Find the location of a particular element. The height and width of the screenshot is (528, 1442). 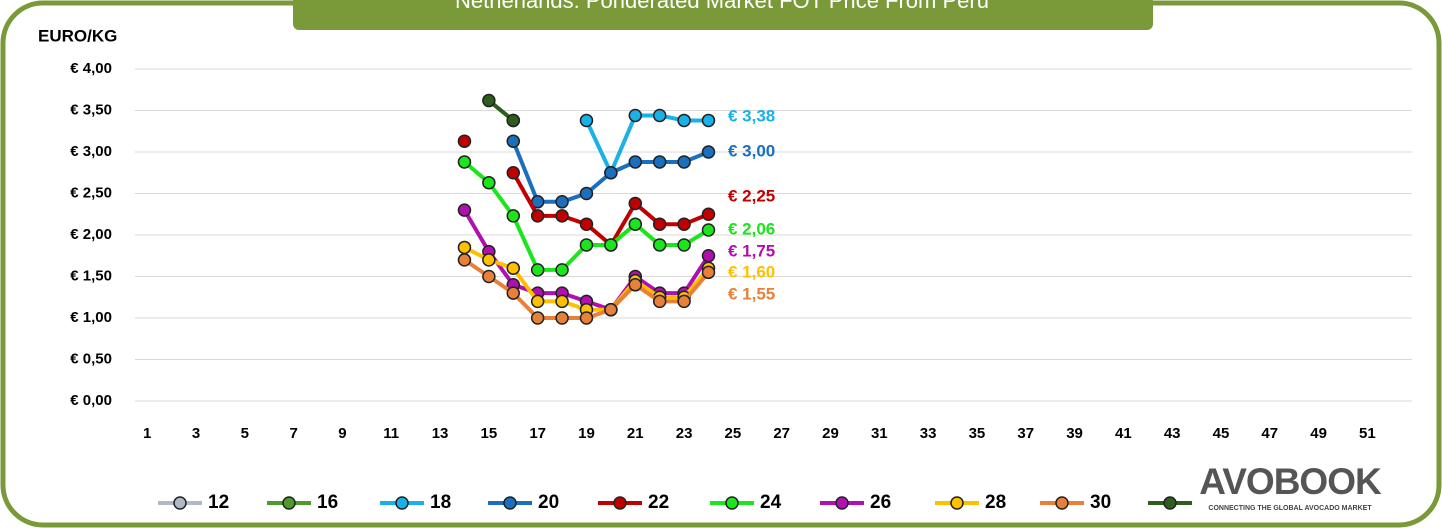

x-tick-label: 31 is located at coordinates (879, 433).